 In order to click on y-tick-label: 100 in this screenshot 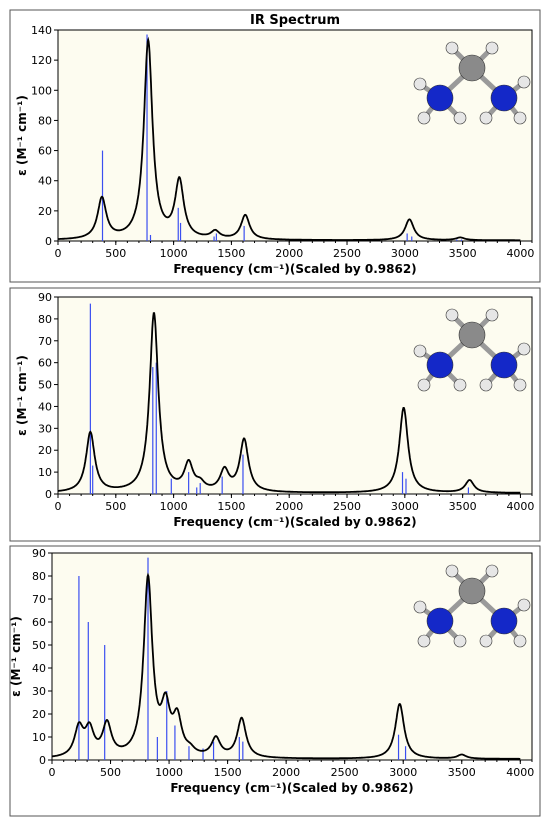, I will do `click(41, 90)`.